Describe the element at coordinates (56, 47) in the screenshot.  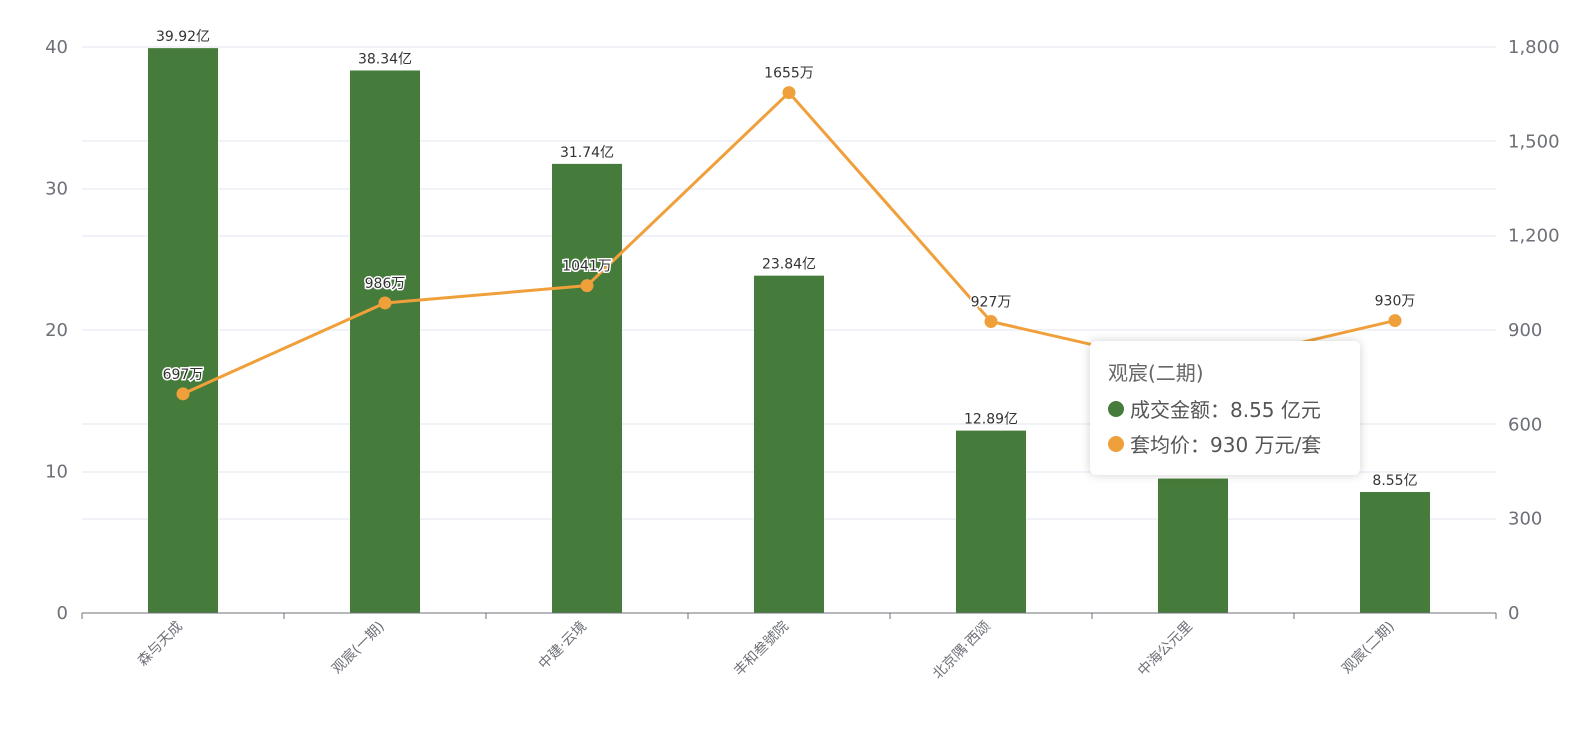
I see `y-left-tick-label: 40` at that location.